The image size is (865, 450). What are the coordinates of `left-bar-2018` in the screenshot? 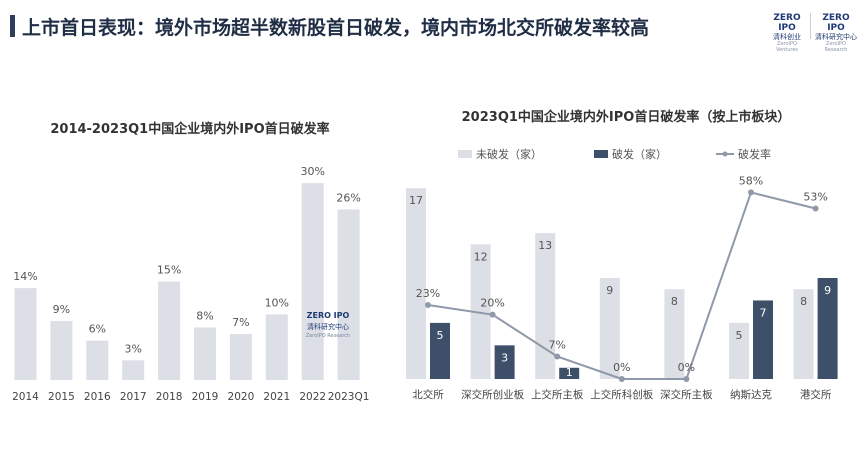 It's located at (169, 330).